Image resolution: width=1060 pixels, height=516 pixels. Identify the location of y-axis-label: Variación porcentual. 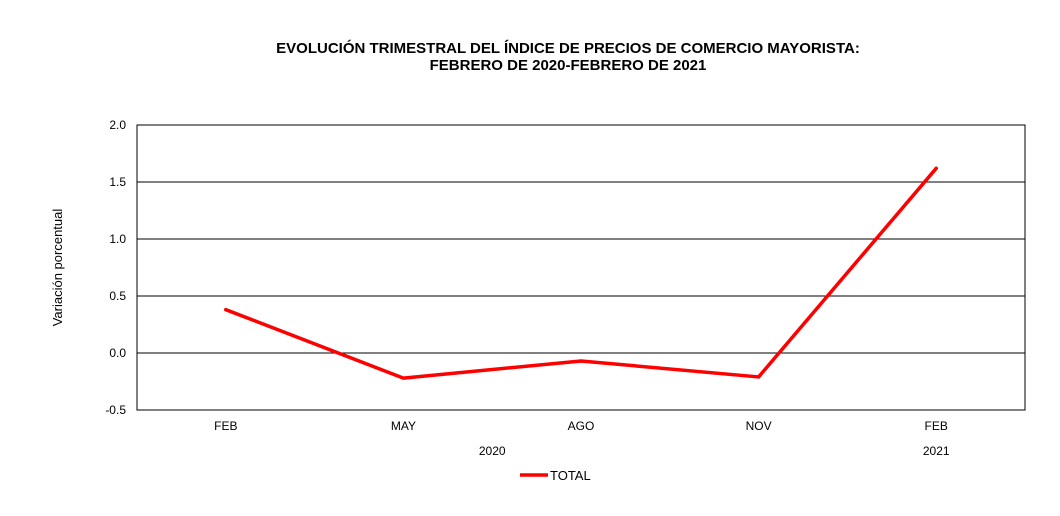
(57, 268).